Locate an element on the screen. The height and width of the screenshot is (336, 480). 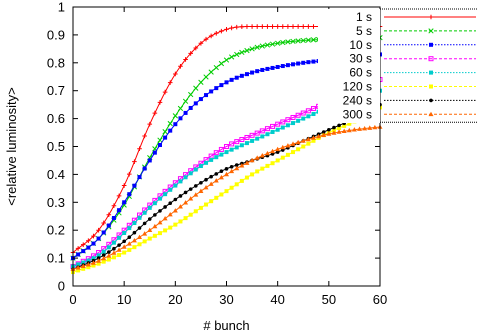
legend-item: 60 s is located at coordinates (412, 73).